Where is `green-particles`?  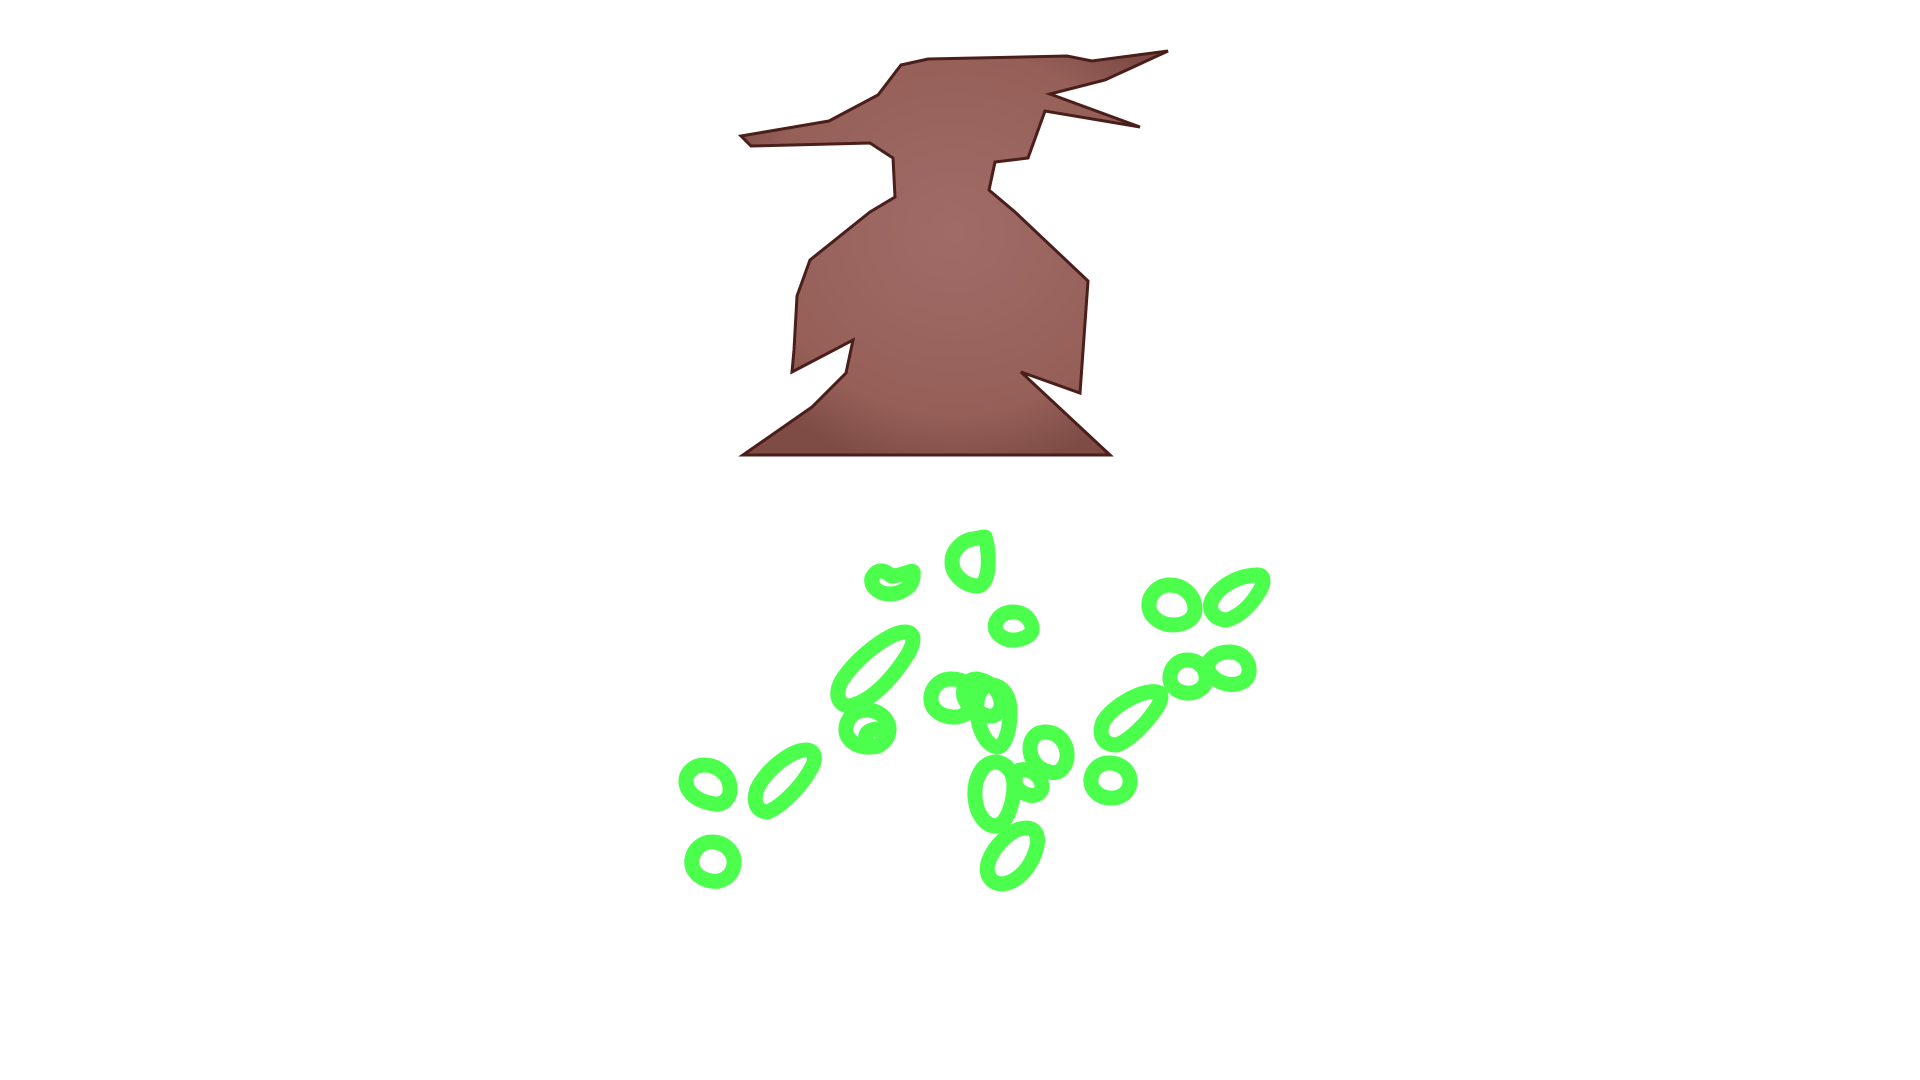
green-particles is located at coordinates (974, 710).